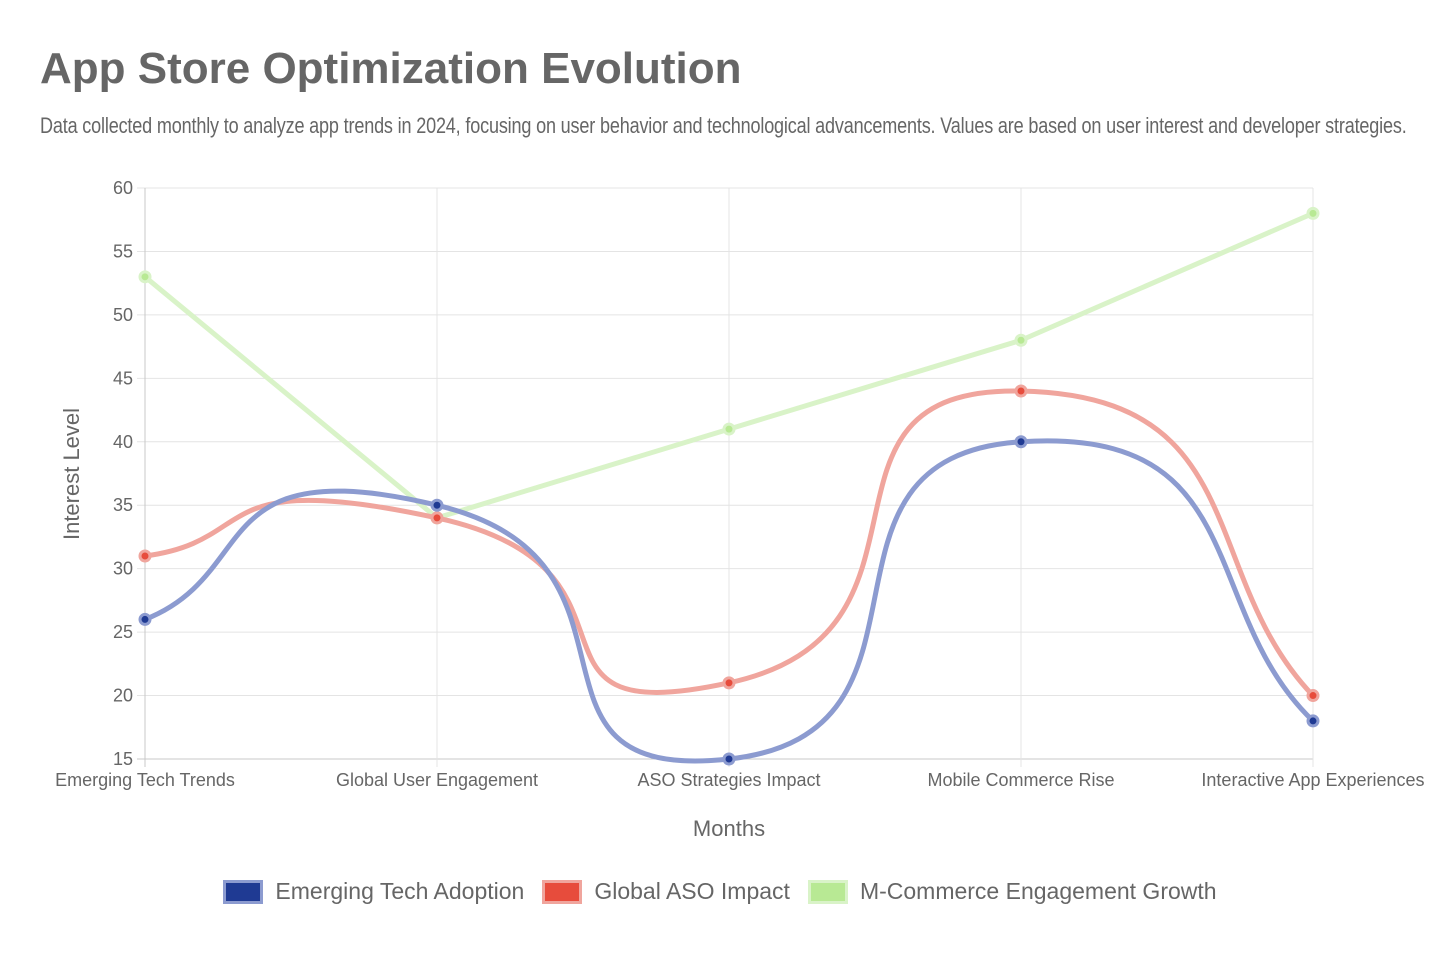 Image resolution: width=1440 pixels, height=960 pixels. I want to click on y-tick-label: 60, so click(123, 188).